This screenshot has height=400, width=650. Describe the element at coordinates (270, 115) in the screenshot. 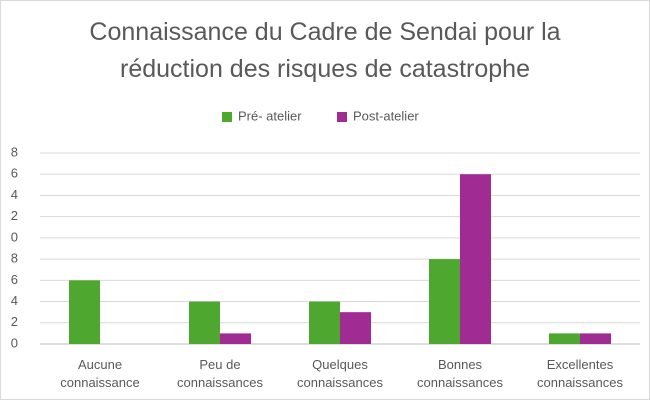

I see `legend-label: Pré- atelier` at that location.